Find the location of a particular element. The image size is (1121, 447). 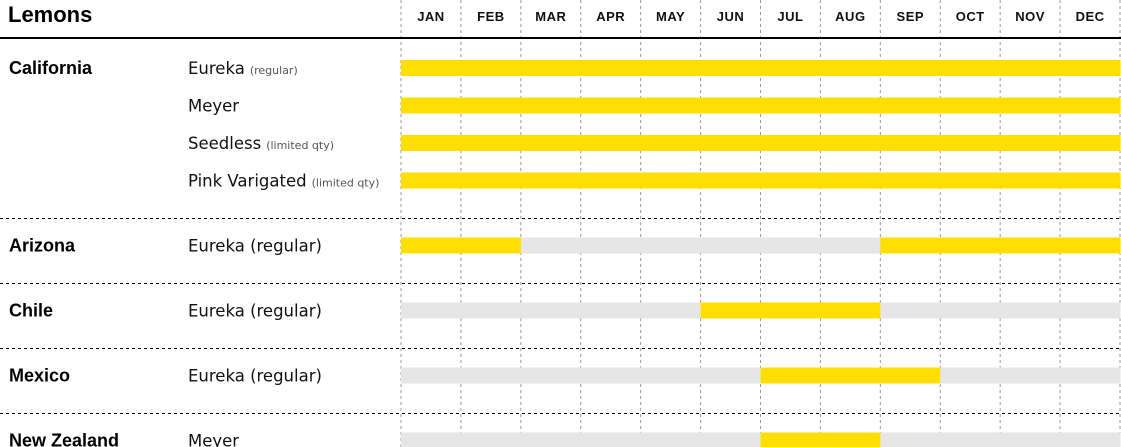

region-label: California is located at coordinates (51, 68).